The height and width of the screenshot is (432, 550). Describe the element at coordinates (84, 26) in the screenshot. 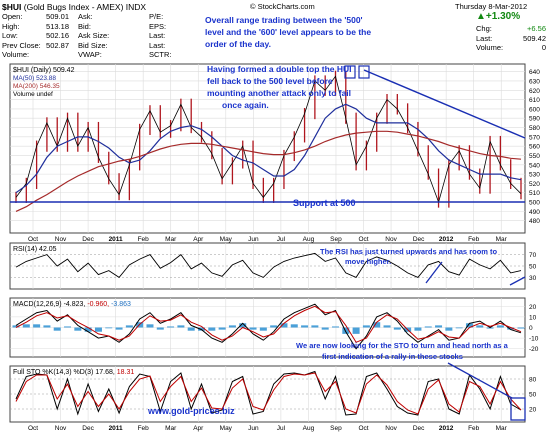

I see `quote-label: Bid:` at that location.